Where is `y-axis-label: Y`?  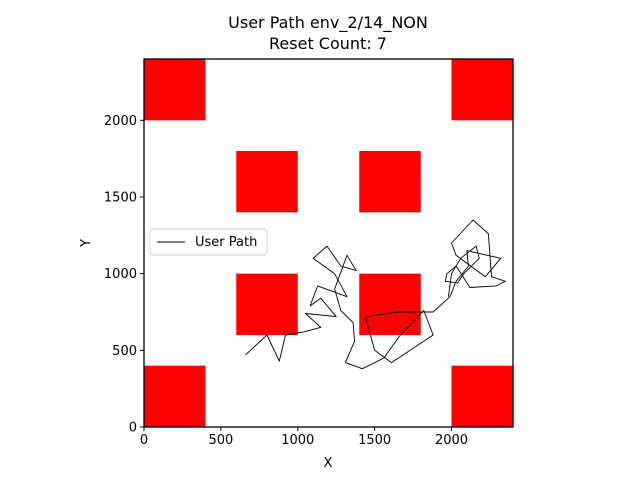 y-axis-label: Y is located at coordinates (86, 243).